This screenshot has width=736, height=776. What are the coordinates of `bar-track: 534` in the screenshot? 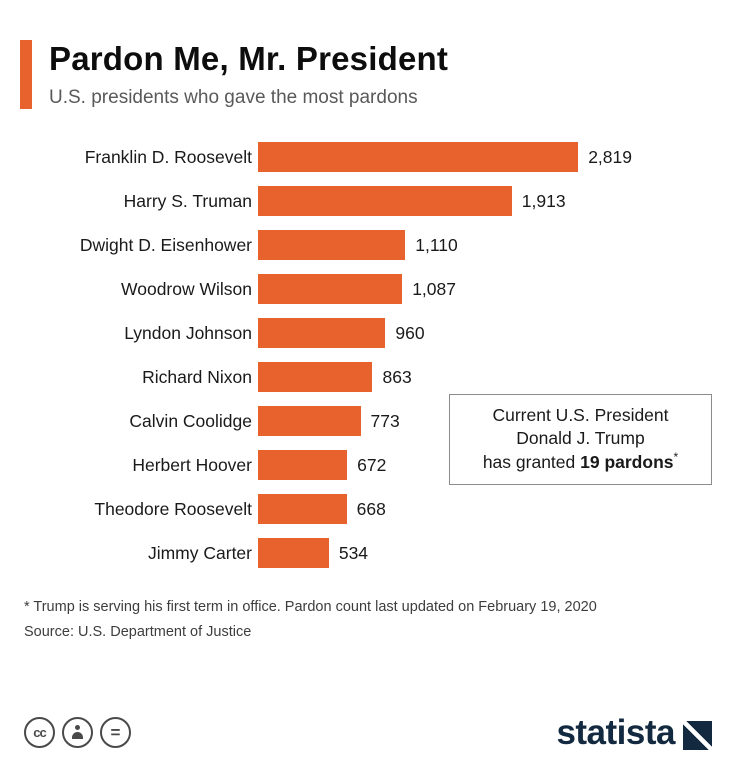 It's located at (445, 553).